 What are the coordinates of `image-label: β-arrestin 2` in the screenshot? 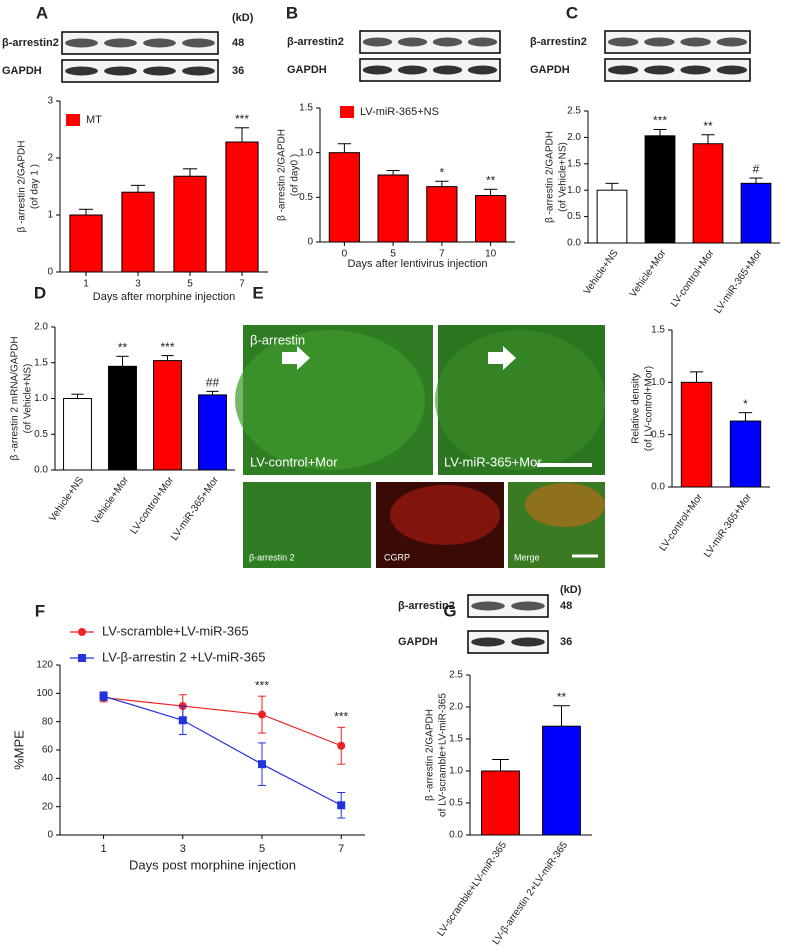 It's located at (272, 557).